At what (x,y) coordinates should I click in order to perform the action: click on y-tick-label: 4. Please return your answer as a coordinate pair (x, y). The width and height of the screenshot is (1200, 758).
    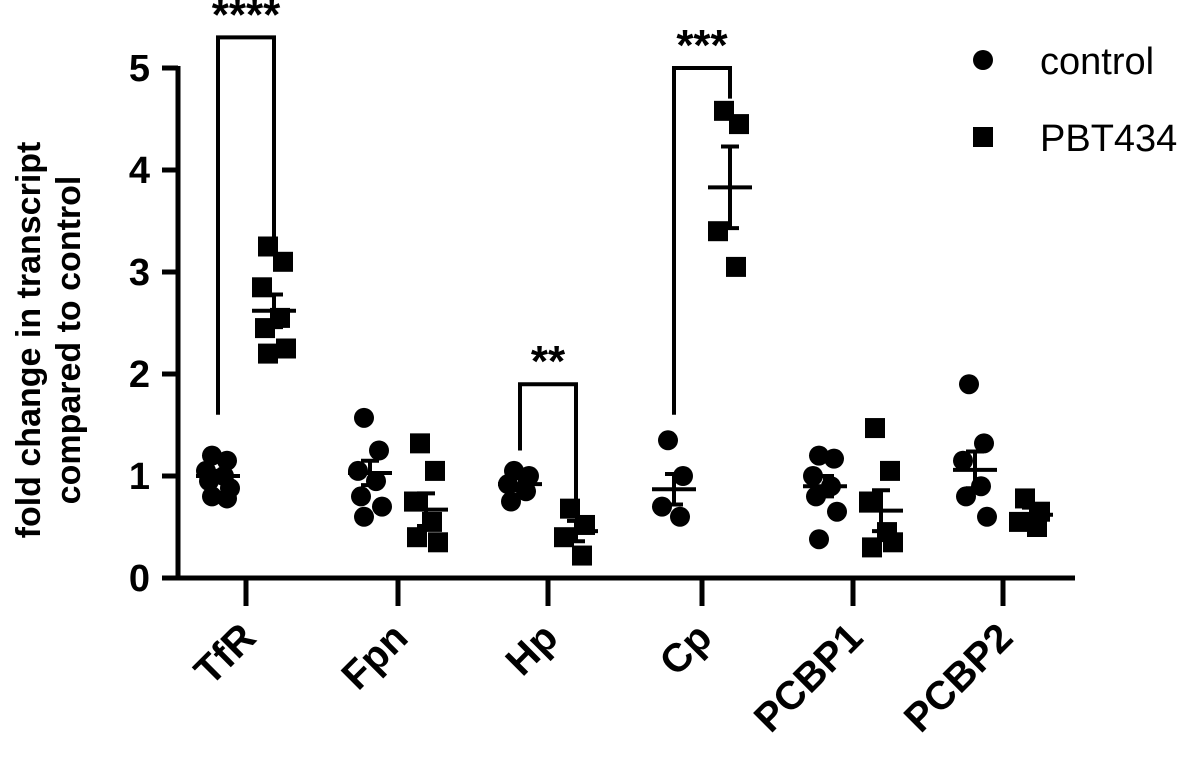
    Looking at the image, I should click on (139, 171).